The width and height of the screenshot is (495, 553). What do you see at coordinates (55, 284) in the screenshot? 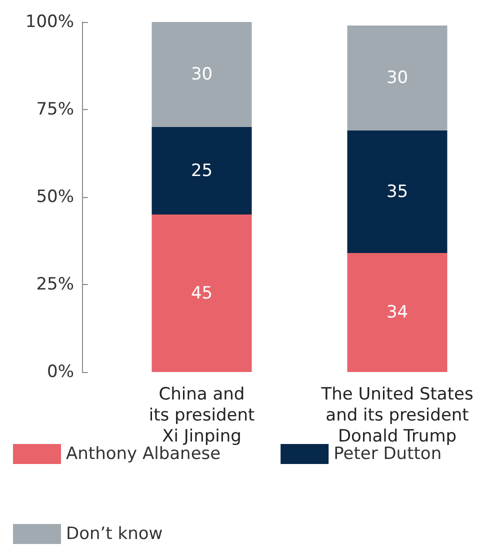
I see `y-tick-label: 25%` at bounding box center [55, 284].